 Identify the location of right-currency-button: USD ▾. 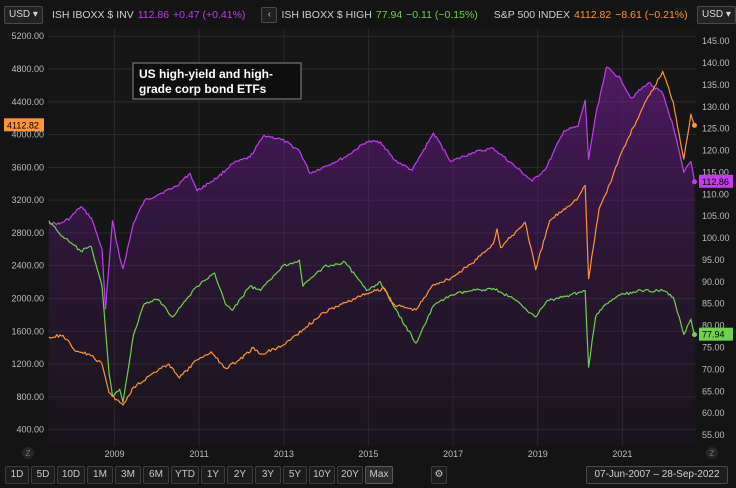
(716, 15).